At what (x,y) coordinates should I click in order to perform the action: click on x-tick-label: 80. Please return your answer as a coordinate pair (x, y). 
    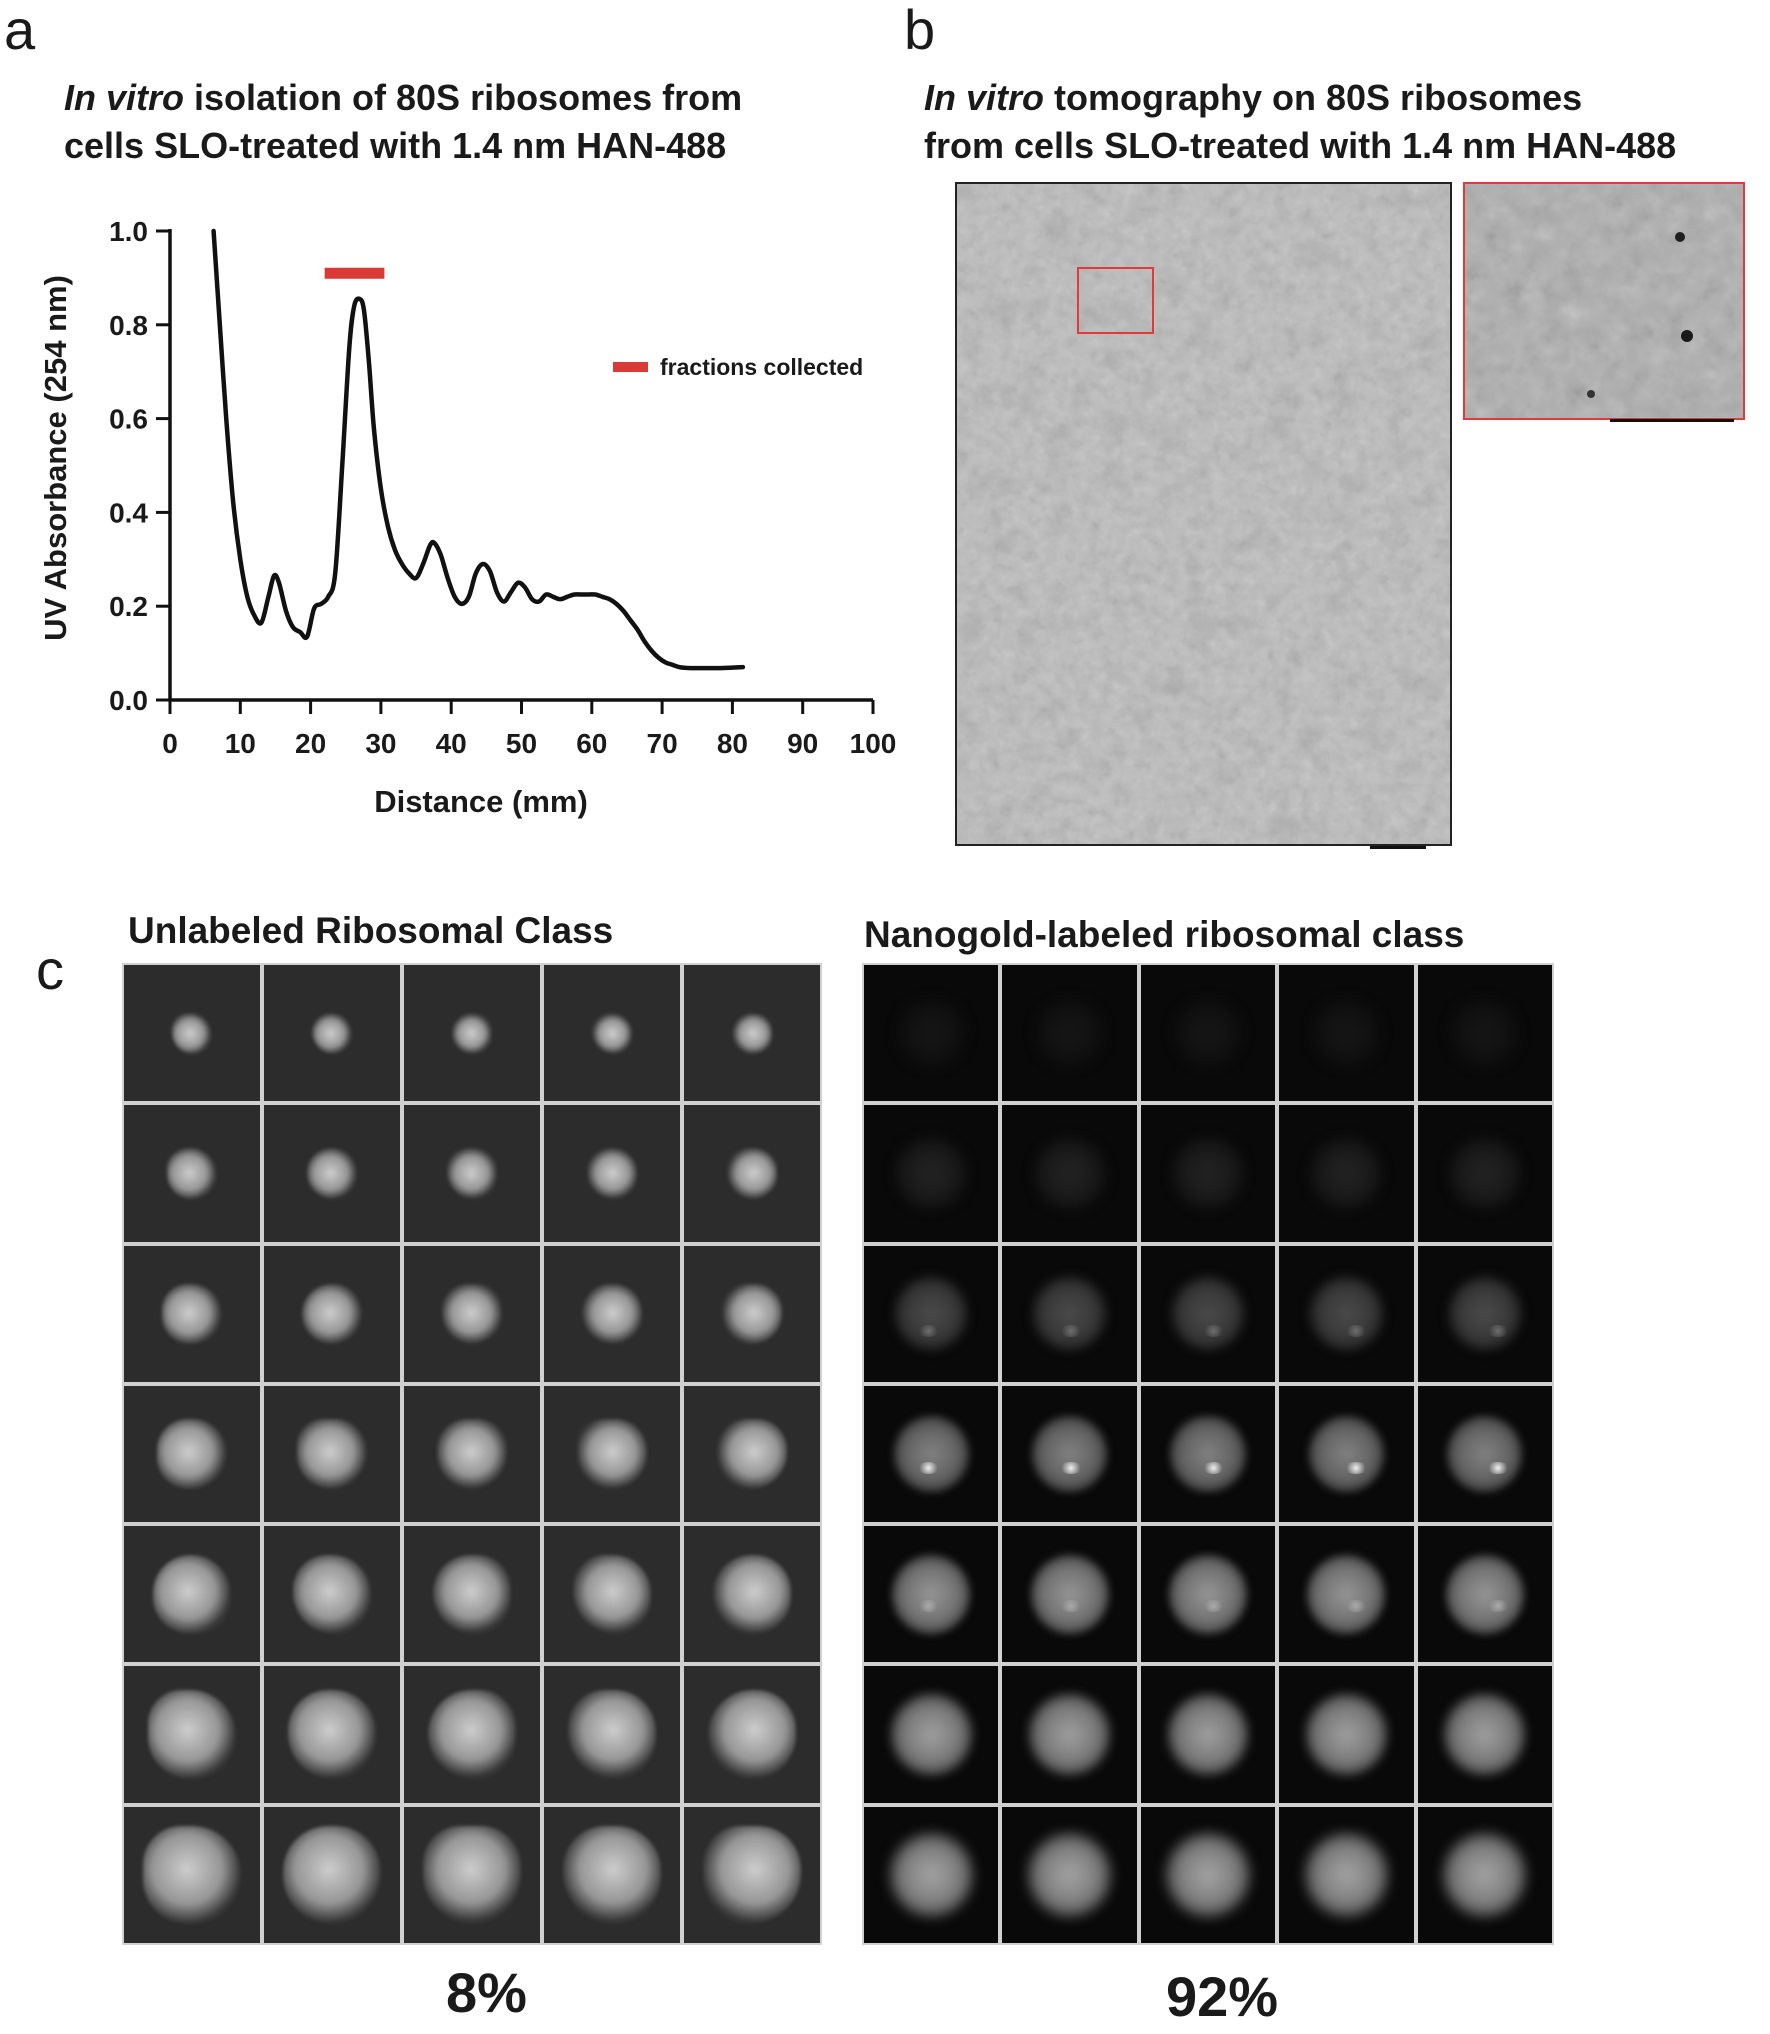
    Looking at the image, I should click on (732, 743).